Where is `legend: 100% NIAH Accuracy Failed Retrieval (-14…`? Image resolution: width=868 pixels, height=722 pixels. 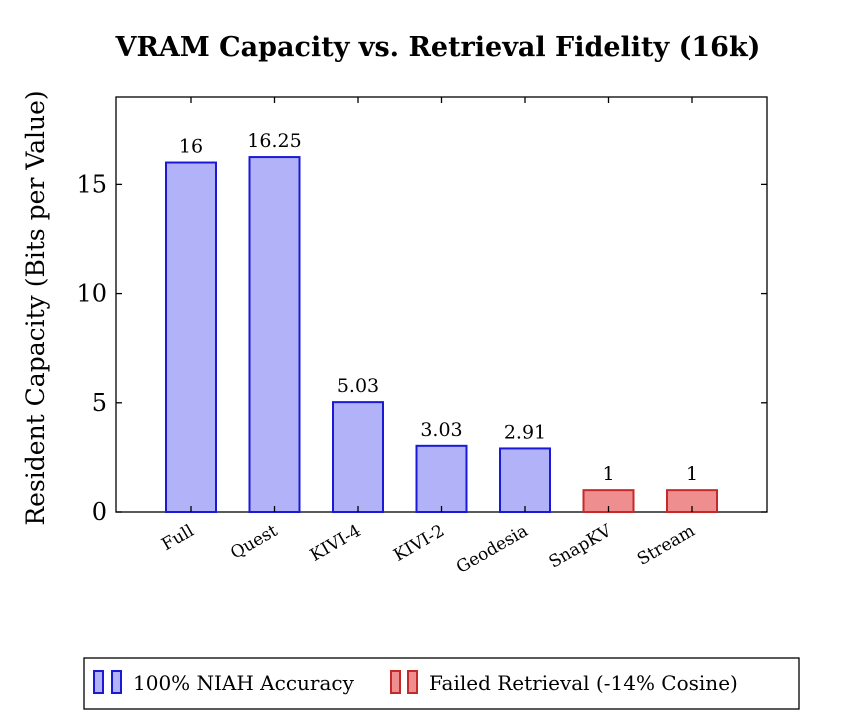
legend: 100% NIAH Accuracy Failed Retrieval (-14… is located at coordinates (441, 683).